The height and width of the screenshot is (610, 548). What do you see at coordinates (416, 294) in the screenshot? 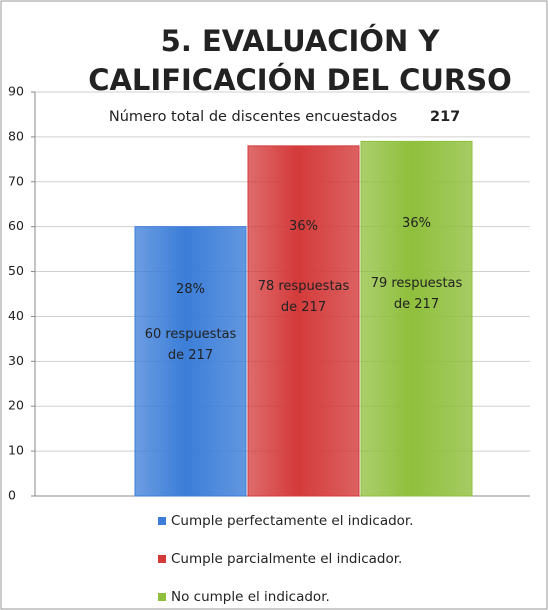
I see `value-label: 79 respuestas de 217` at bounding box center [416, 294].